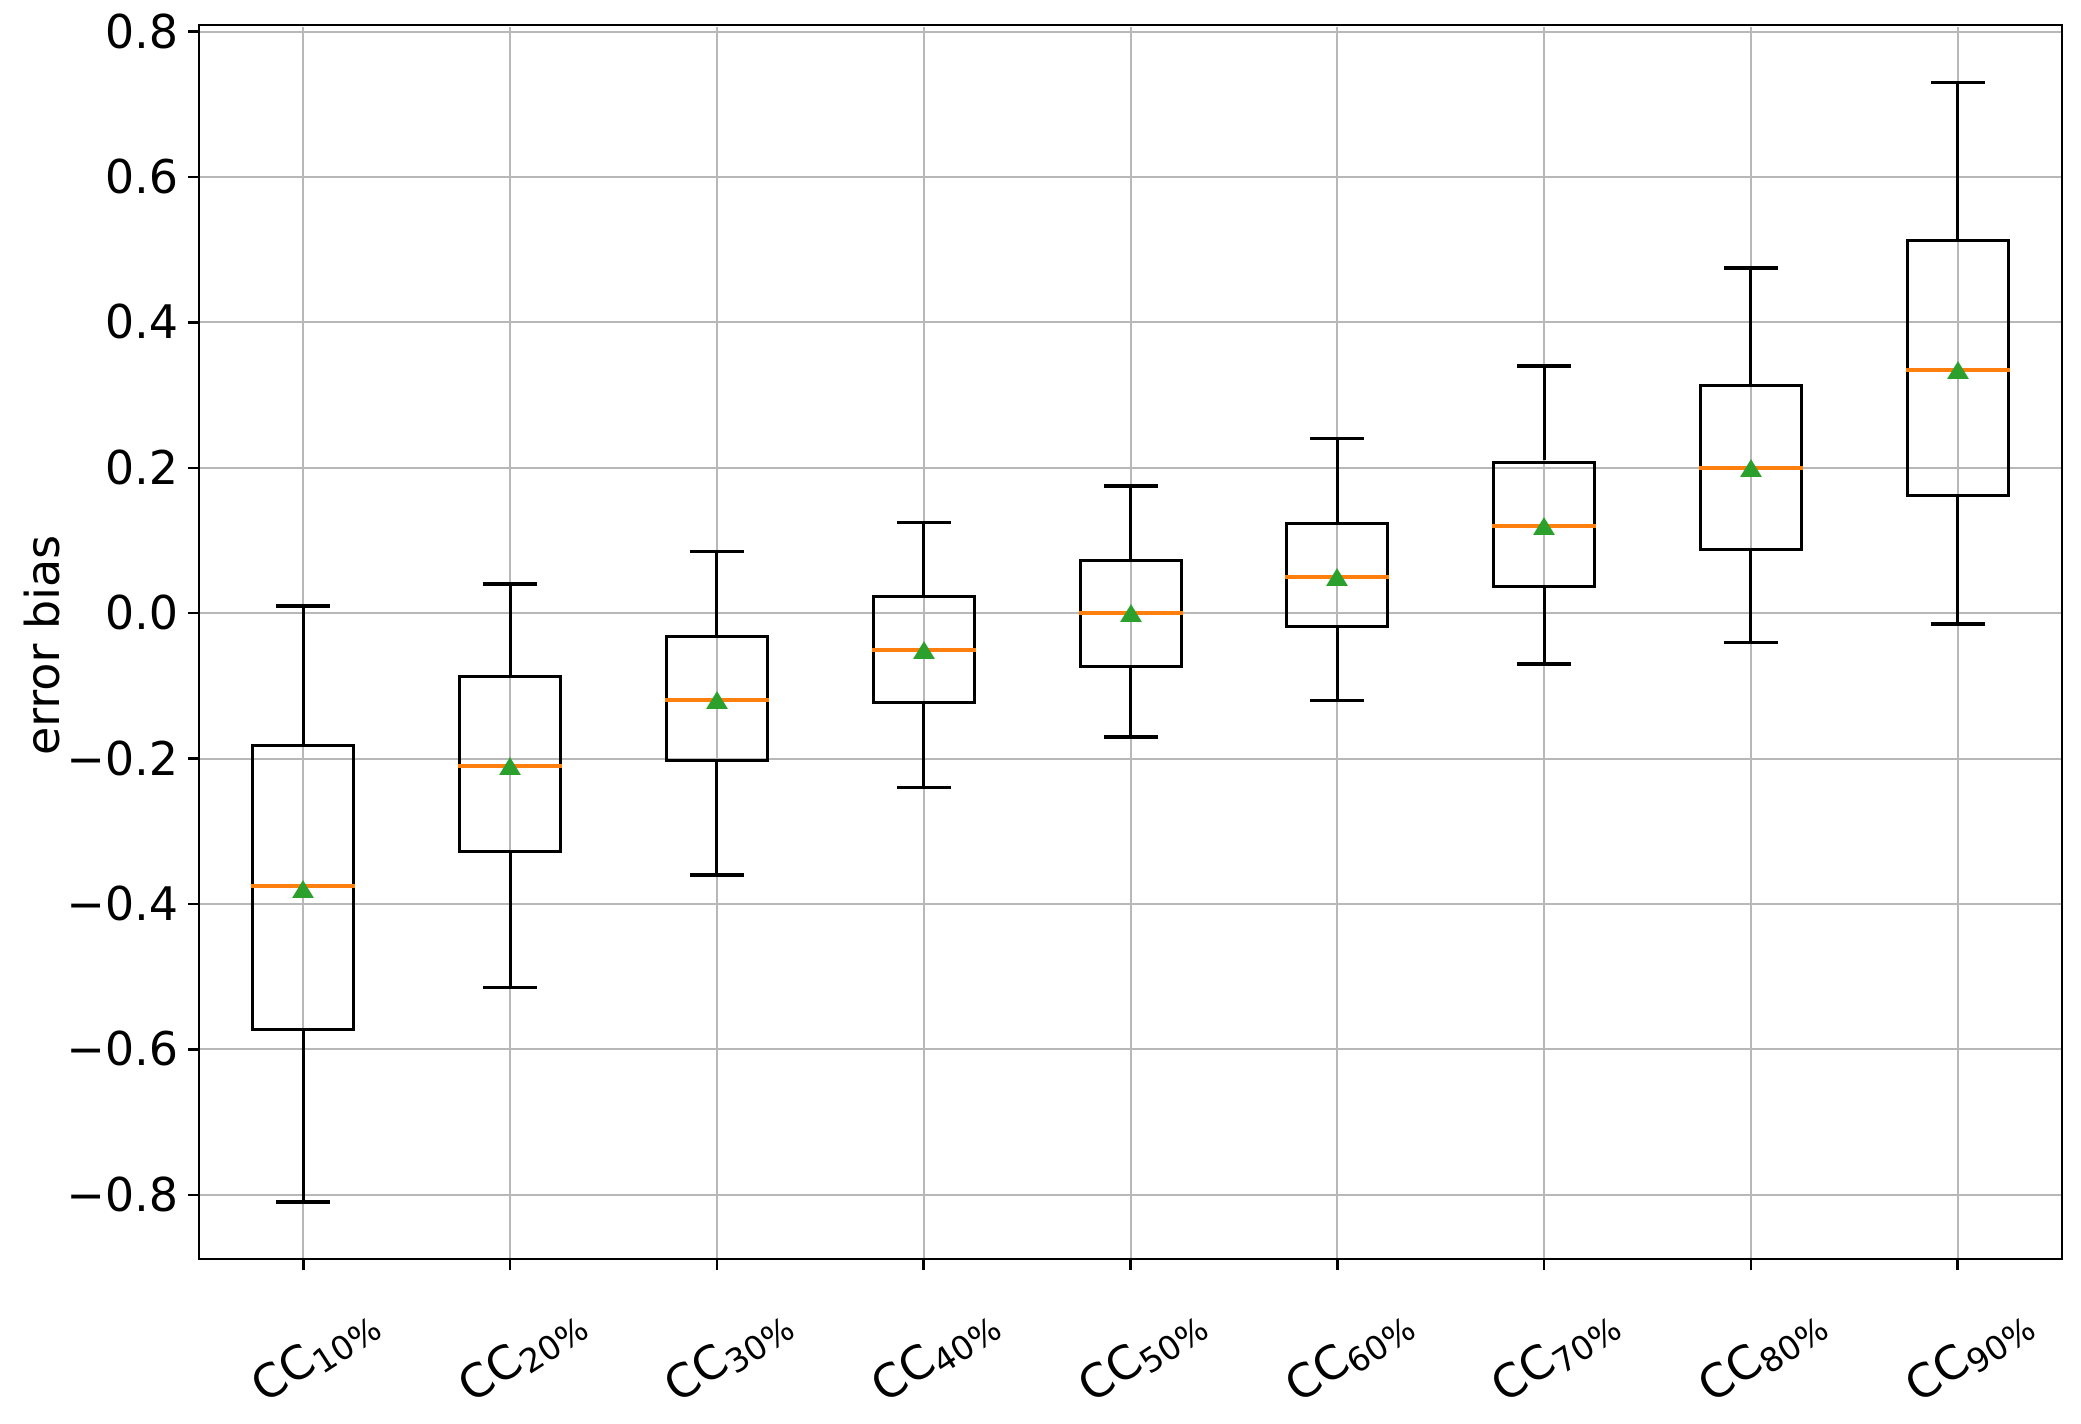 Image resolution: width=2081 pixels, height=1424 pixels. Describe the element at coordinates (122, 1194) in the screenshot. I see `y-tick-label: −0.8` at that location.